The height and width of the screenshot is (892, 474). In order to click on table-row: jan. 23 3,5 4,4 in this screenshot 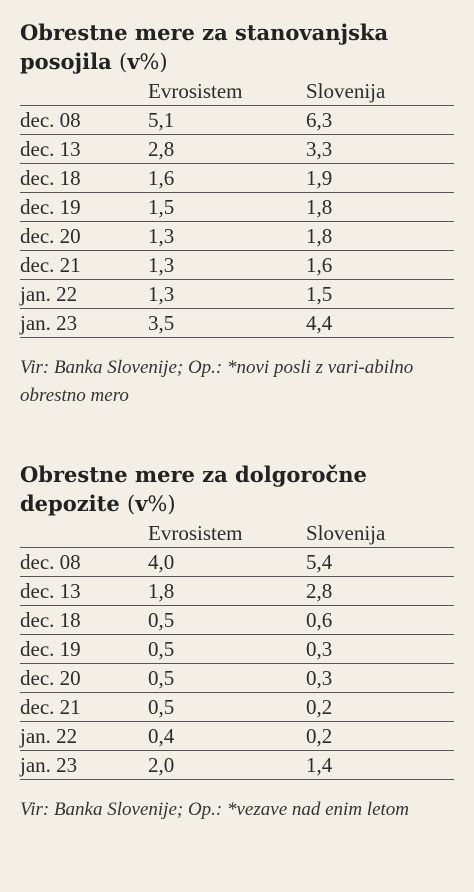, I will do `click(237, 323)`.